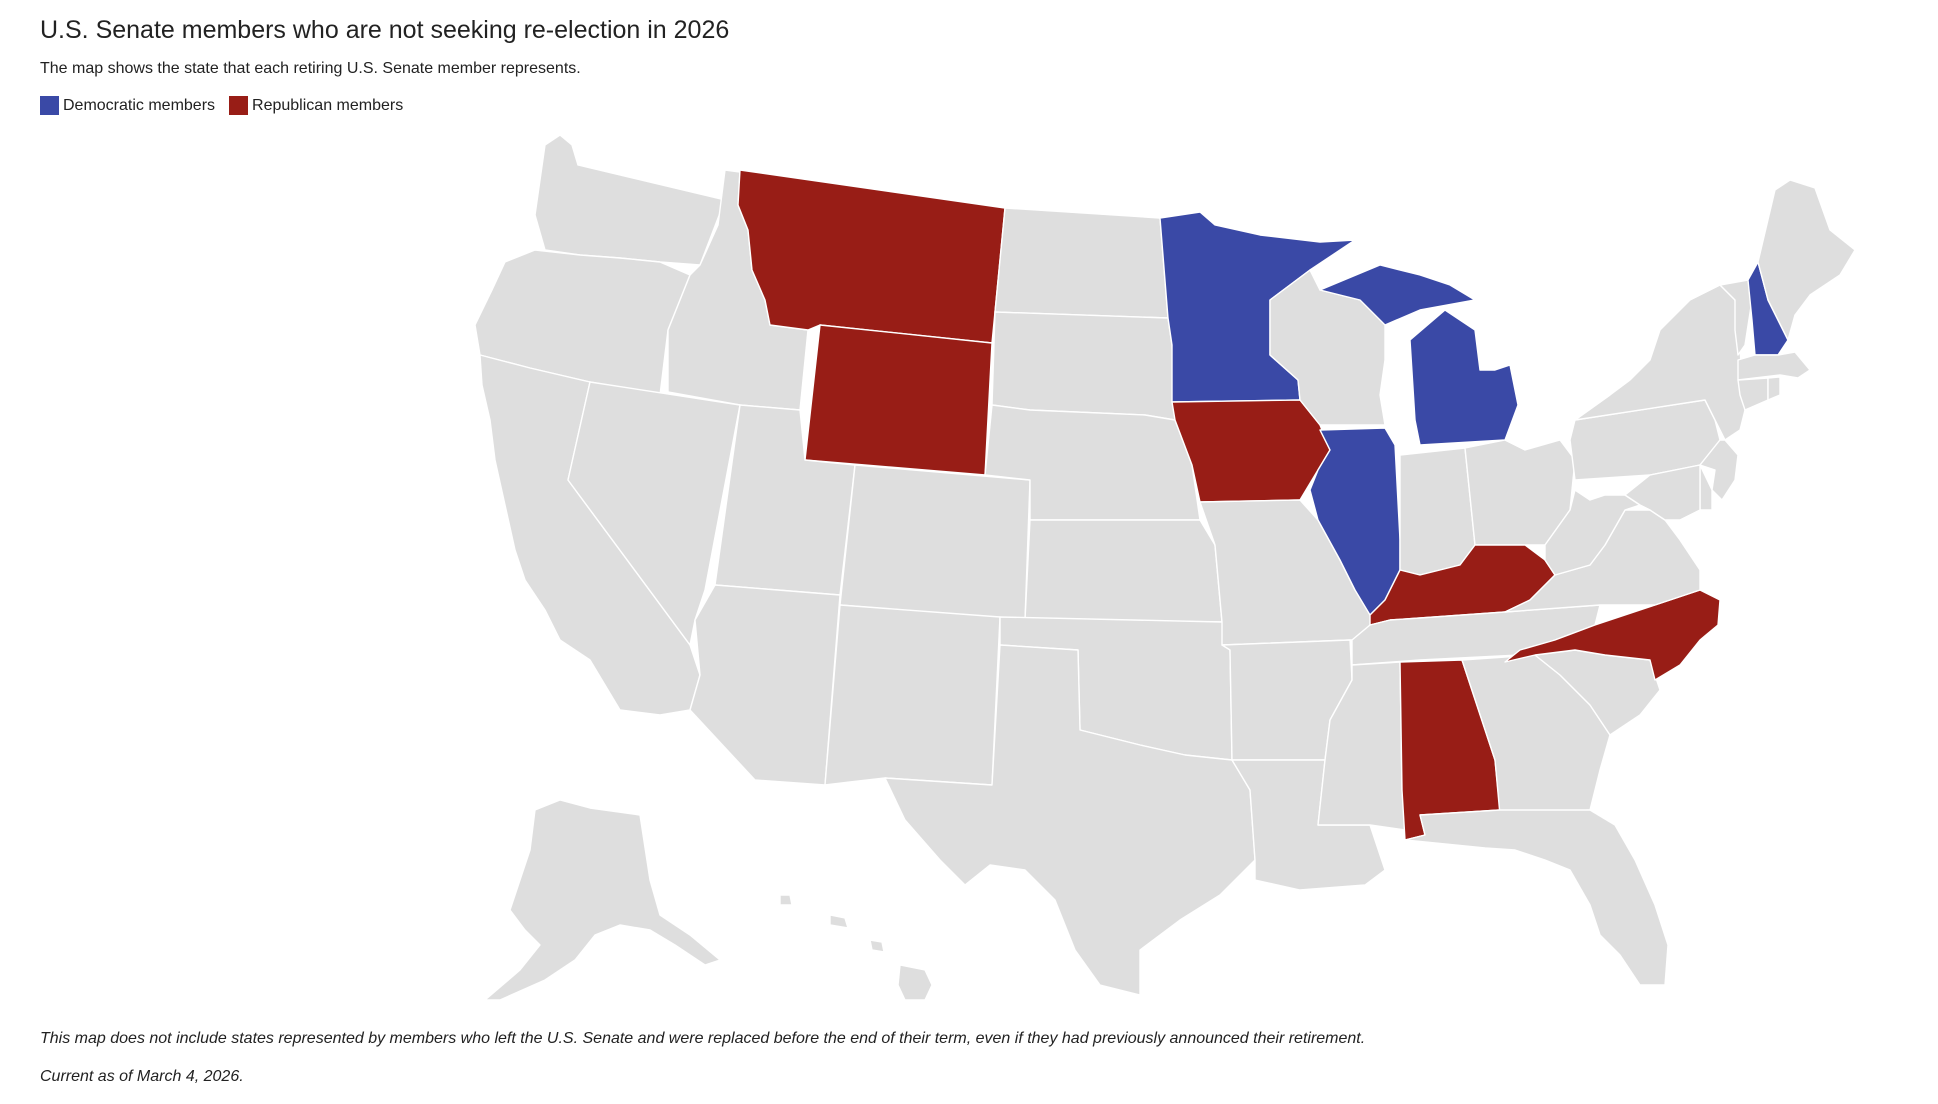 Image resolution: width=1938 pixels, height=1104 pixels. What do you see at coordinates (239, 105) in the screenshot?
I see `legend-swatch-republican` at bounding box center [239, 105].